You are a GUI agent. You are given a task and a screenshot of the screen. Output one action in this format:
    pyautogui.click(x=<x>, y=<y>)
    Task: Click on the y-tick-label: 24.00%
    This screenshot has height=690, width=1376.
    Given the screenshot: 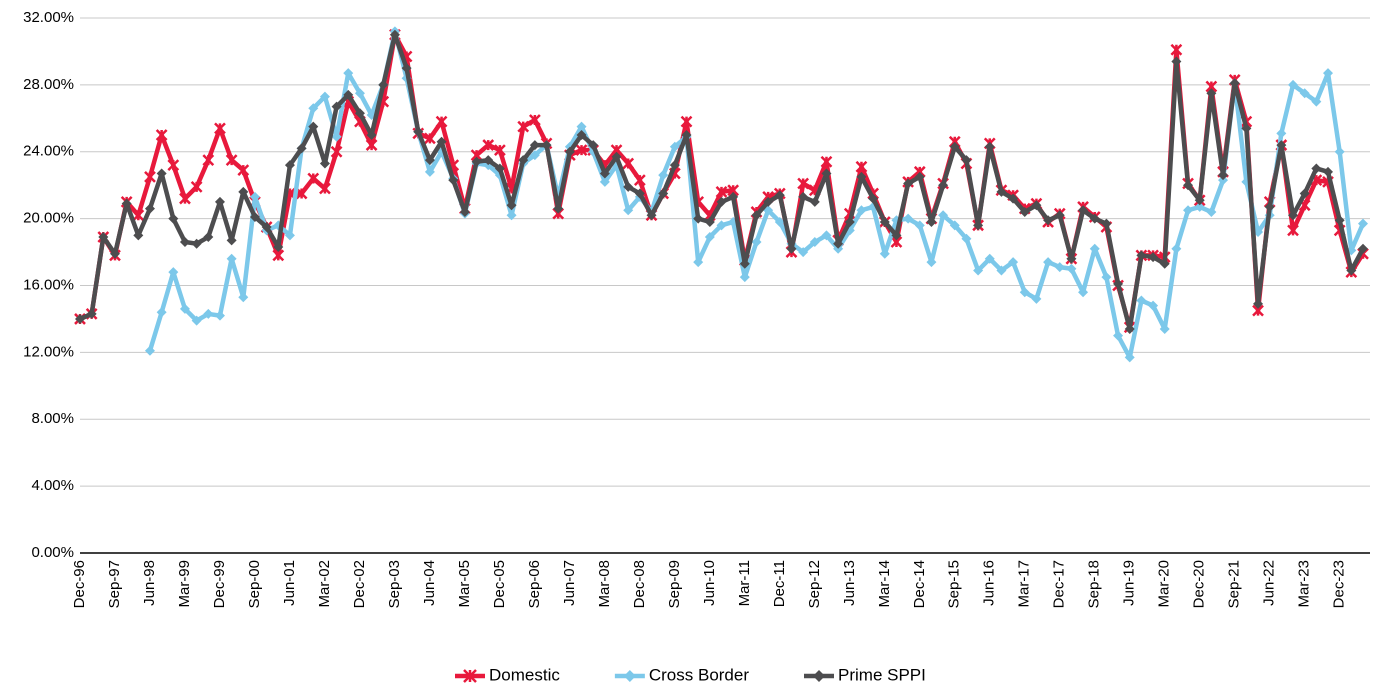 What is the action you would take?
    pyautogui.click(x=48, y=151)
    